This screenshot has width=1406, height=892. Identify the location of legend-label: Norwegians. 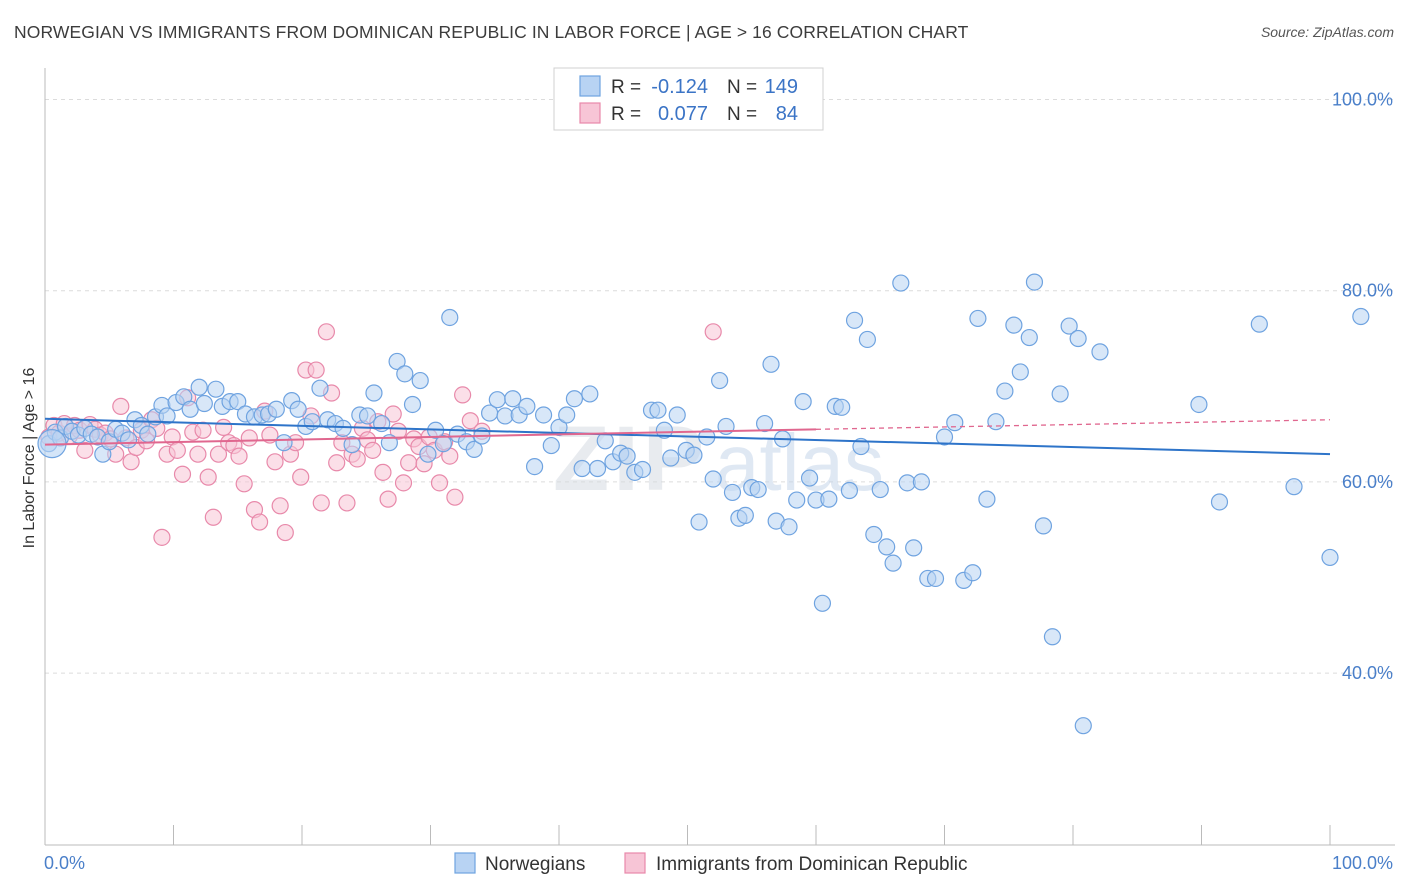
(535, 864).